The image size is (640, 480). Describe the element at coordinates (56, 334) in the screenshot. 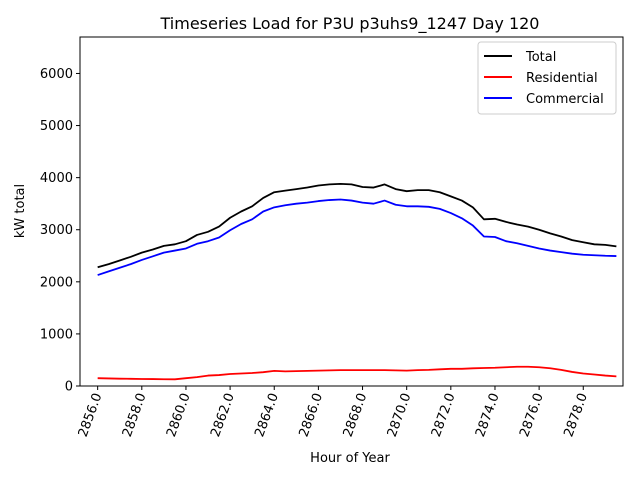

I see `y-tick-label: 1000` at that location.